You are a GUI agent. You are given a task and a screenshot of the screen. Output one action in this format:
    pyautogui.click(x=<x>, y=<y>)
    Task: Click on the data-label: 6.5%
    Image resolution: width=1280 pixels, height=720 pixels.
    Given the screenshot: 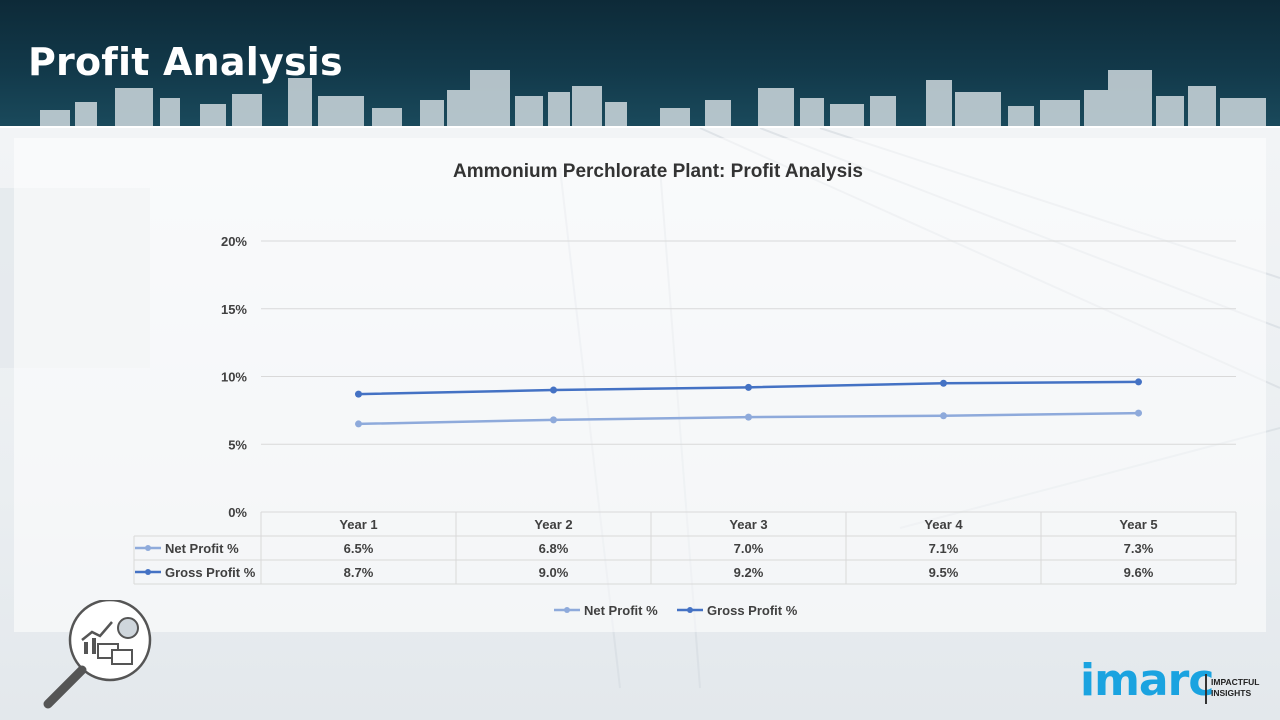 What is the action you would take?
    pyautogui.click(x=359, y=548)
    